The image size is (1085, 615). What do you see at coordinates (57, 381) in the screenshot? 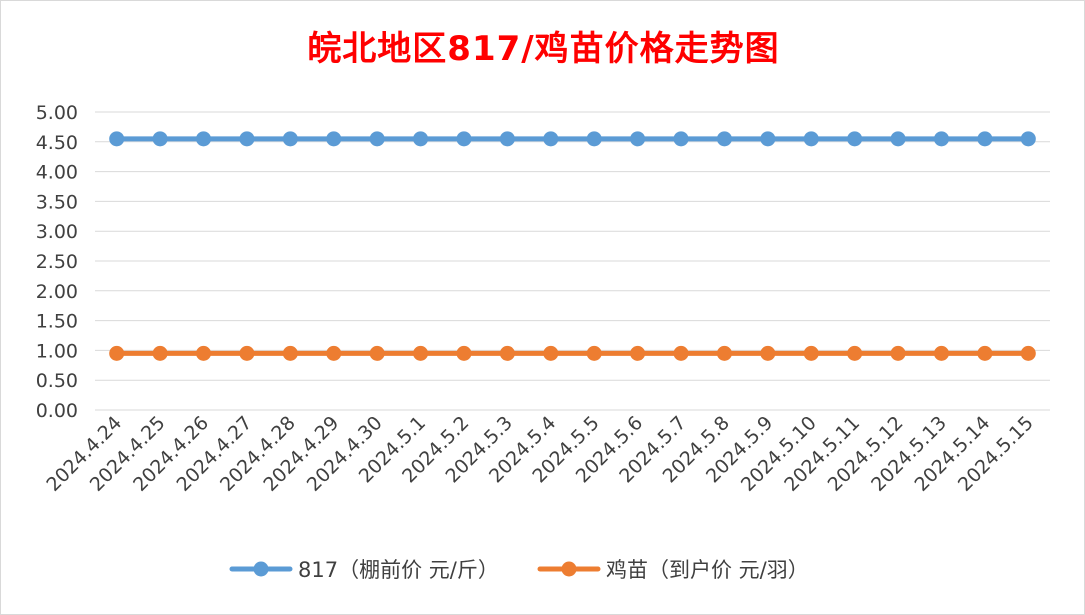
I see `y-tick-label: 0.50` at bounding box center [57, 381].